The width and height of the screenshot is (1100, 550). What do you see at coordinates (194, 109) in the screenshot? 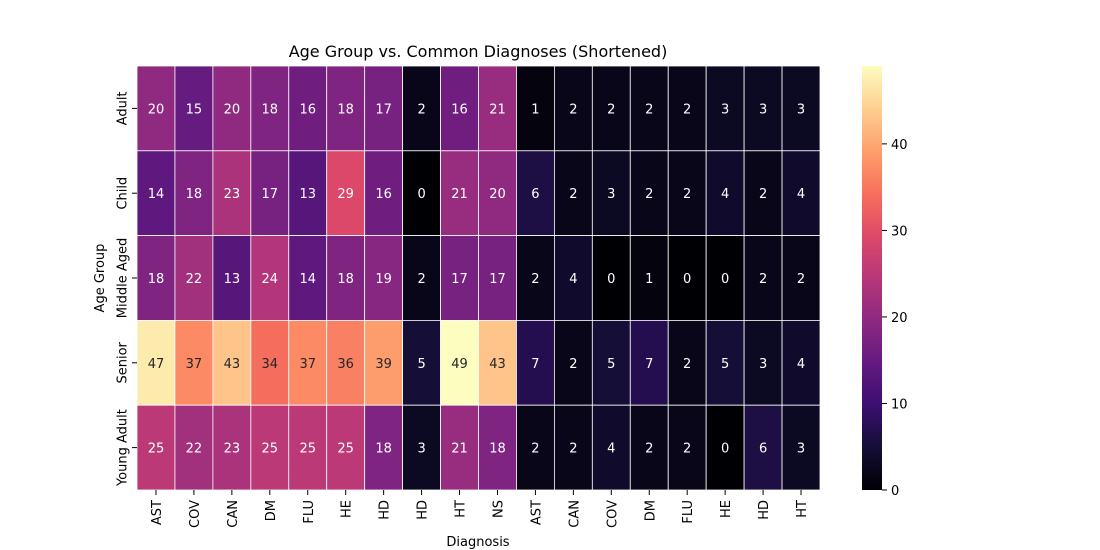
I see `cell-value-label: 15` at bounding box center [194, 109].